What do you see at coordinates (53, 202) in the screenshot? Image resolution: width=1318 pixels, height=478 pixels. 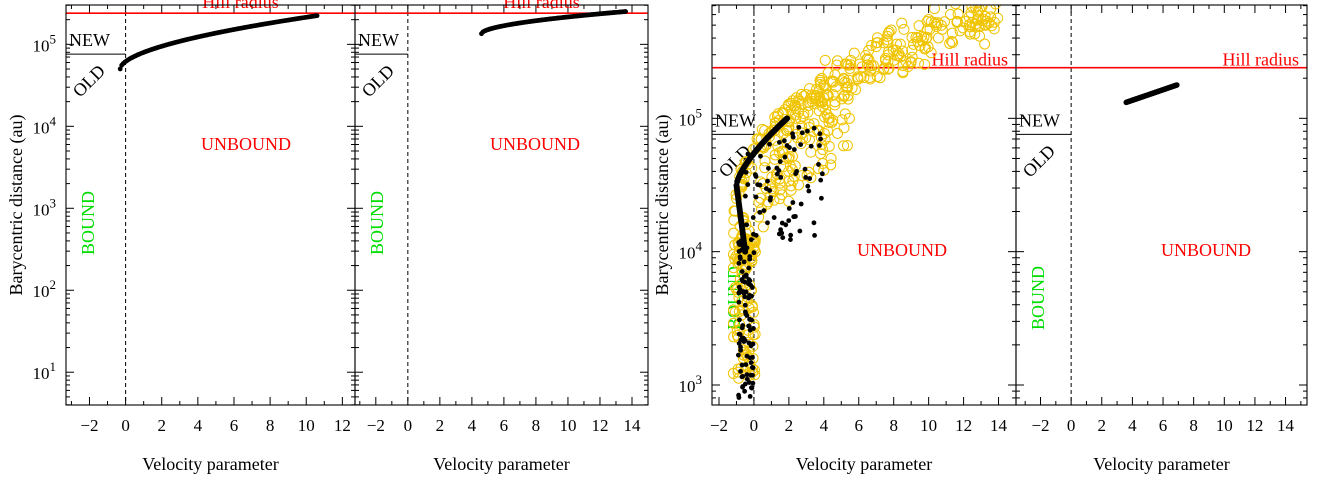 I see `y-tick-exponent: 3` at bounding box center [53, 202].